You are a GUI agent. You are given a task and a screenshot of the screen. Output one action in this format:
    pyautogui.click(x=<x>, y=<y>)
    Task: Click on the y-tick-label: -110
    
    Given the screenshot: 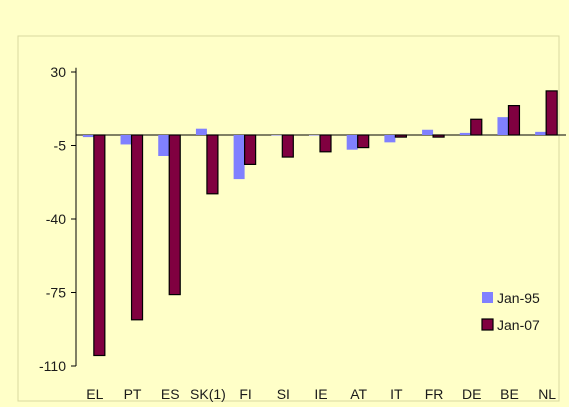 What is the action you would take?
    pyautogui.click(x=52, y=366)
    